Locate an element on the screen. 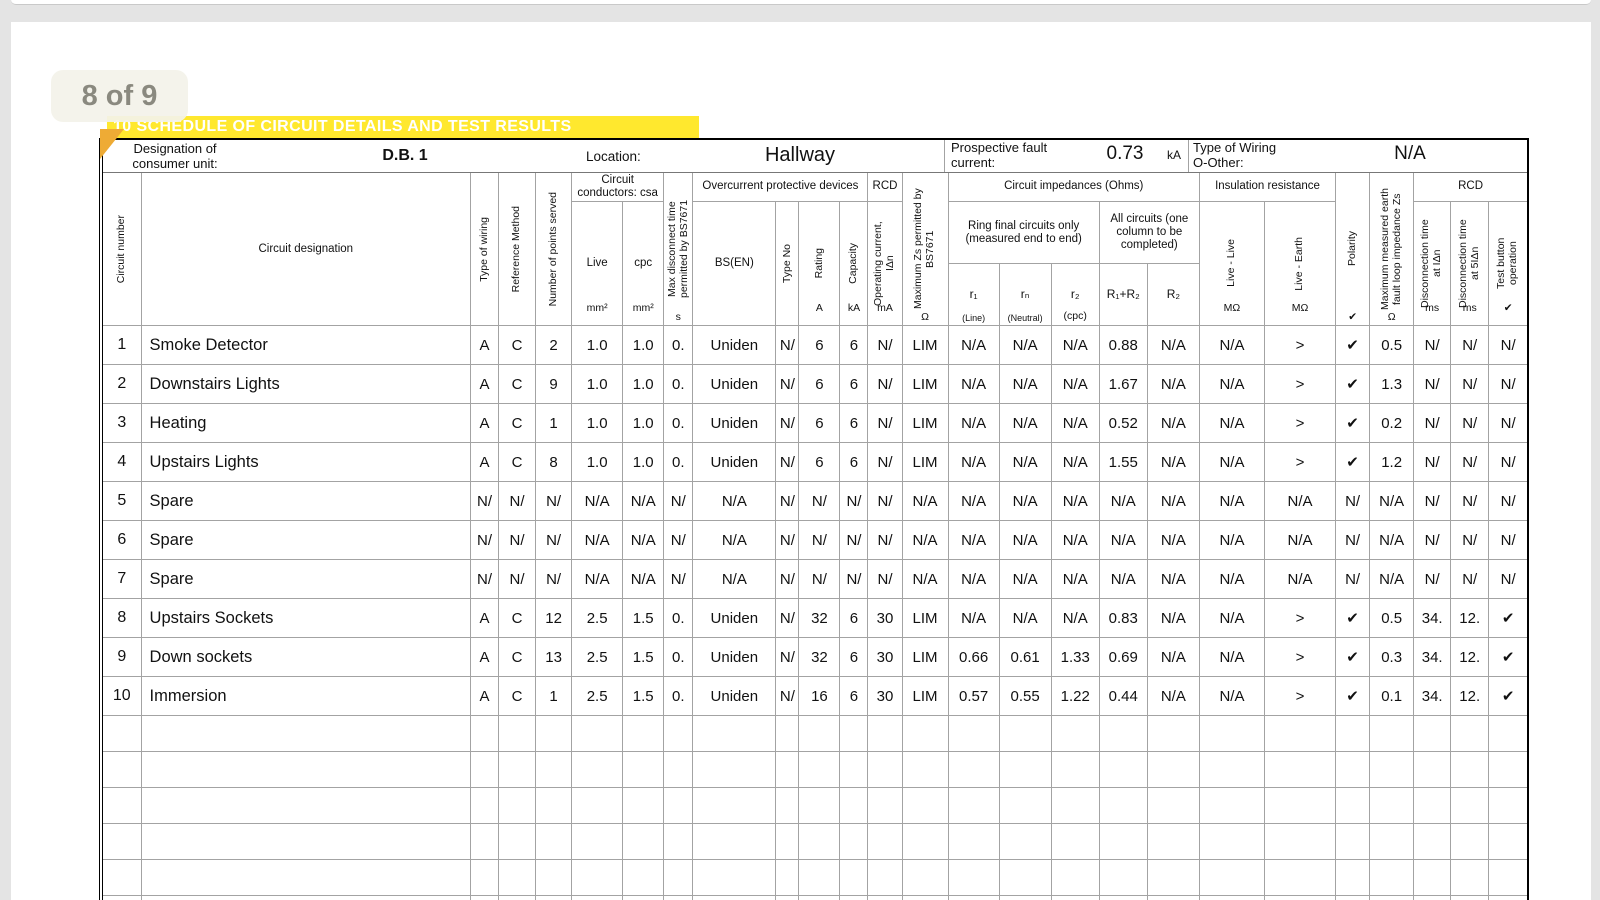 The height and width of the screenshot is (900, 1600). cell: 3 is located at coordinates (122, 423).